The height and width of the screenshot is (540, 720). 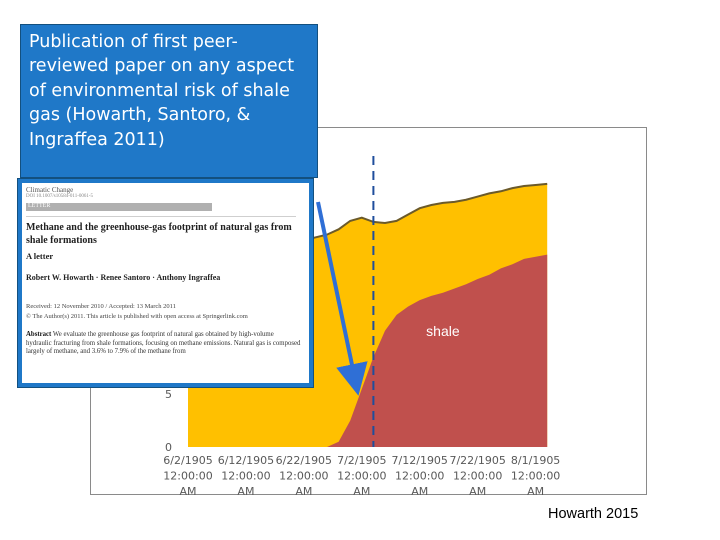 I want to click on x-tick-label: 6/2/1905 12:00:00 AM, so click(x=187, y=475).